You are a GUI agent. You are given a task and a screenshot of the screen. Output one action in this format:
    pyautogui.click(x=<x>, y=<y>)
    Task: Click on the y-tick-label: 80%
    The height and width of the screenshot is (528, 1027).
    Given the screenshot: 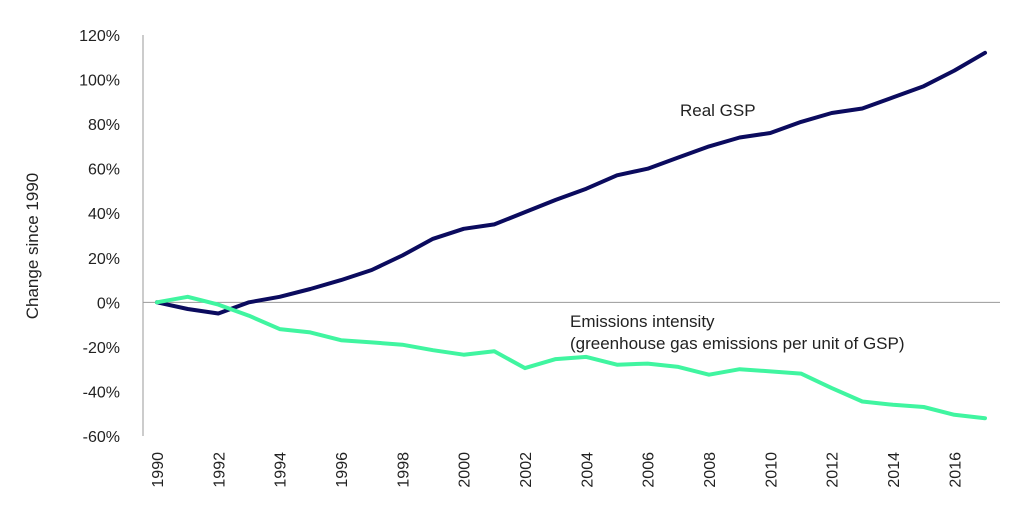 What is the action you would take?
    pyautogui.click(x=104, y=125)
    